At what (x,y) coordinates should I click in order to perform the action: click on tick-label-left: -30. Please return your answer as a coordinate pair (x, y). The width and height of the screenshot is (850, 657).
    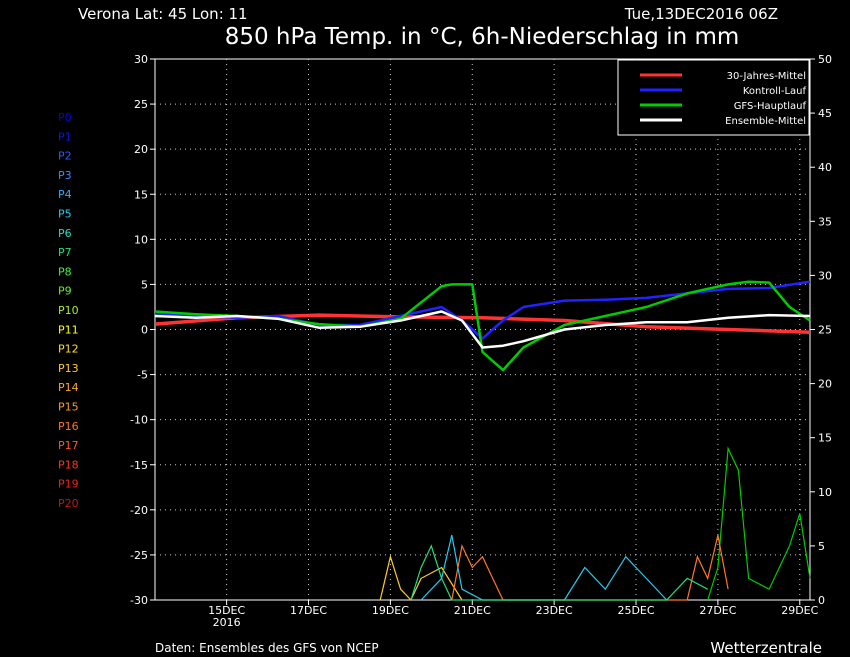
    Looking at the image, I should click on (139, 600).